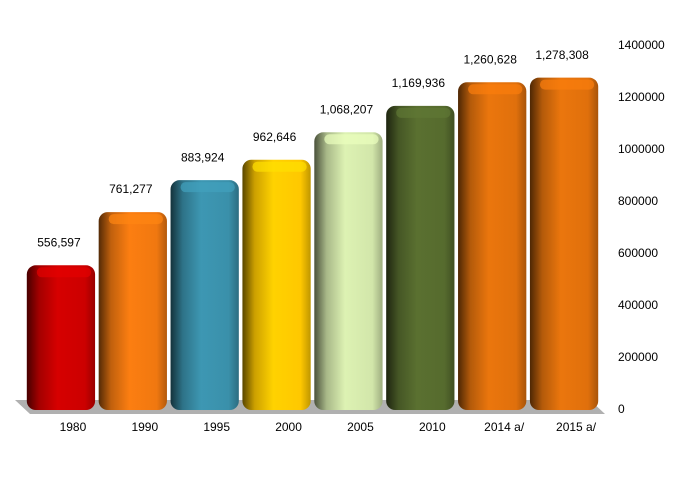 The image size is (683, 499). I want to click on x-tick-label: 1980, so click(73, 427).